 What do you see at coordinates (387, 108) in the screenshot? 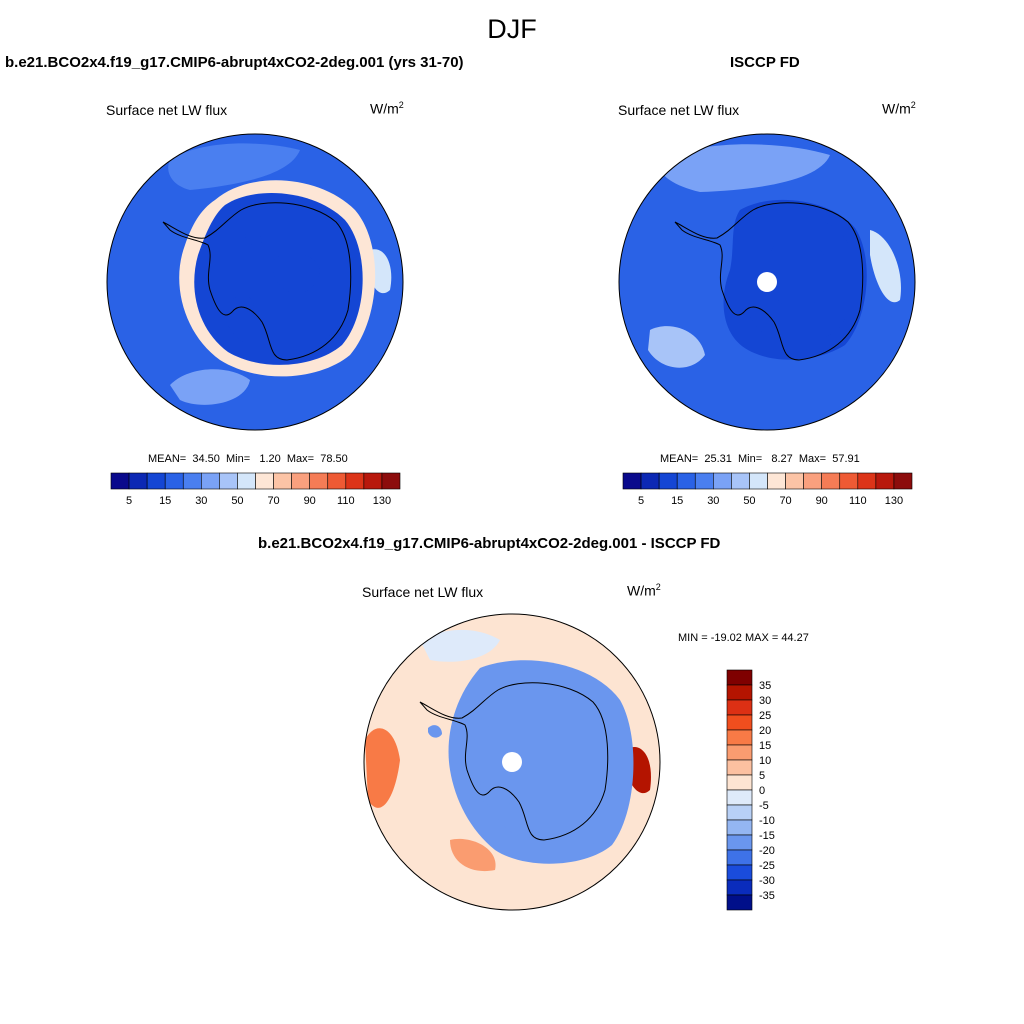
I see `panel1-units: W/m2` at bounding box center [387, 108].